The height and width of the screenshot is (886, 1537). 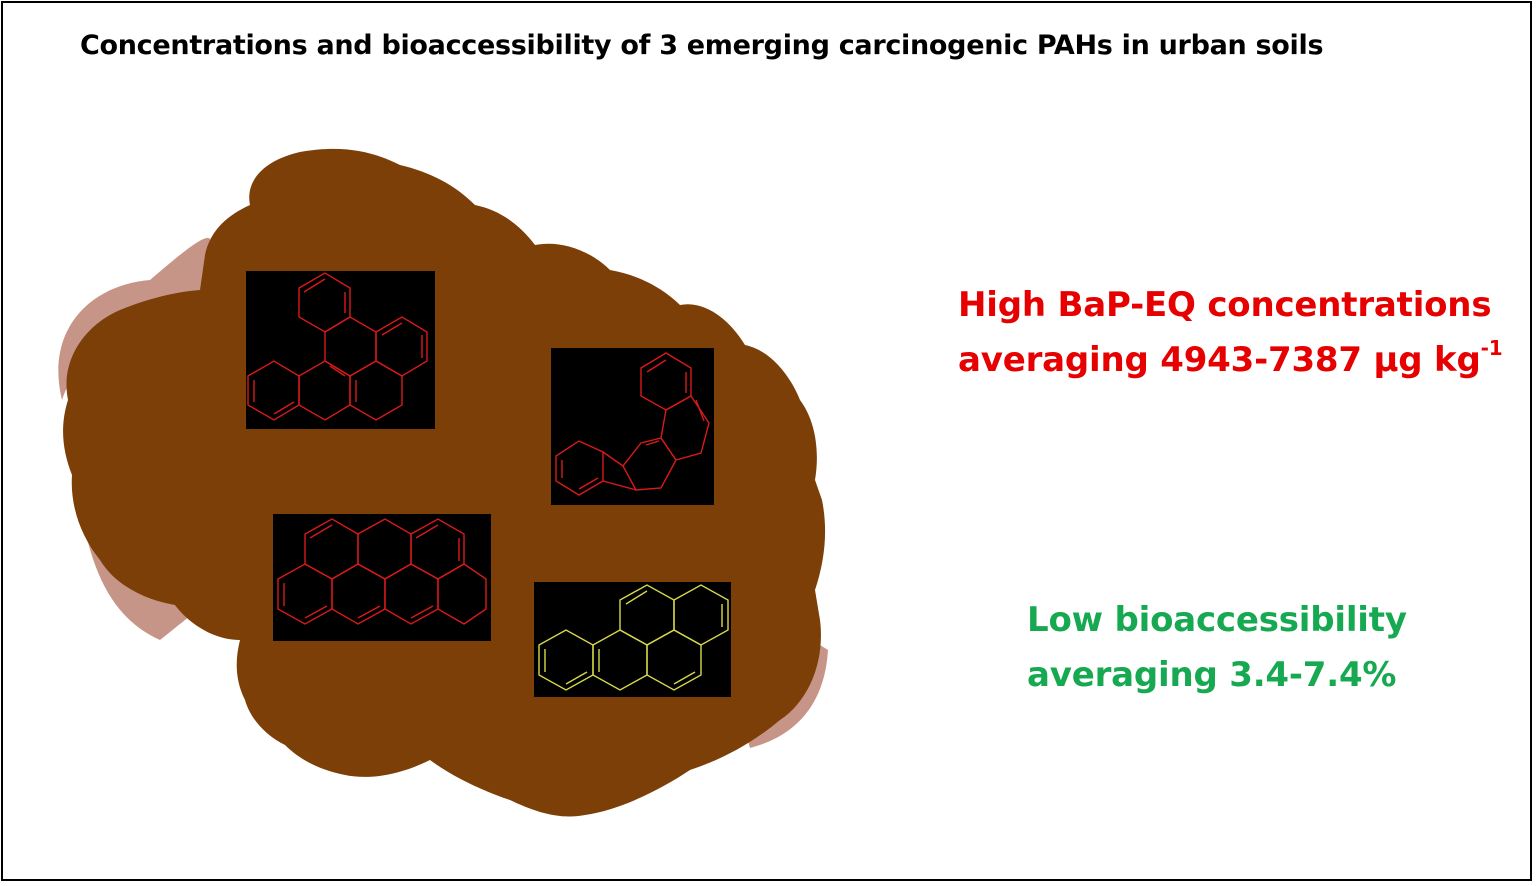 I want to click on low-bioaccessibility-line1: Low bioaccessibility, so click(x=1217, y=620).